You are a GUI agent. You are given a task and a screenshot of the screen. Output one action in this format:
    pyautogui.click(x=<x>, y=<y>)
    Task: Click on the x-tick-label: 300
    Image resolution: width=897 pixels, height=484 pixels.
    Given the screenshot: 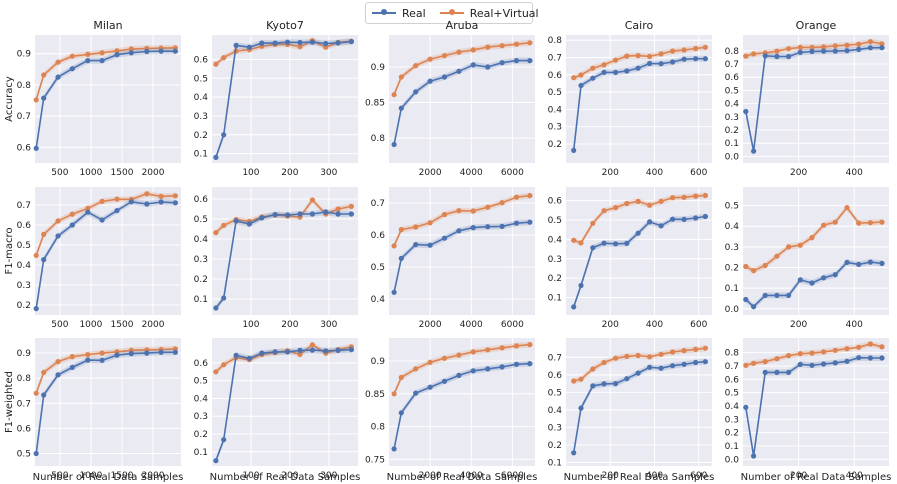 What is the action you would take?
    pyautogui.click(x=328, y=173)
    